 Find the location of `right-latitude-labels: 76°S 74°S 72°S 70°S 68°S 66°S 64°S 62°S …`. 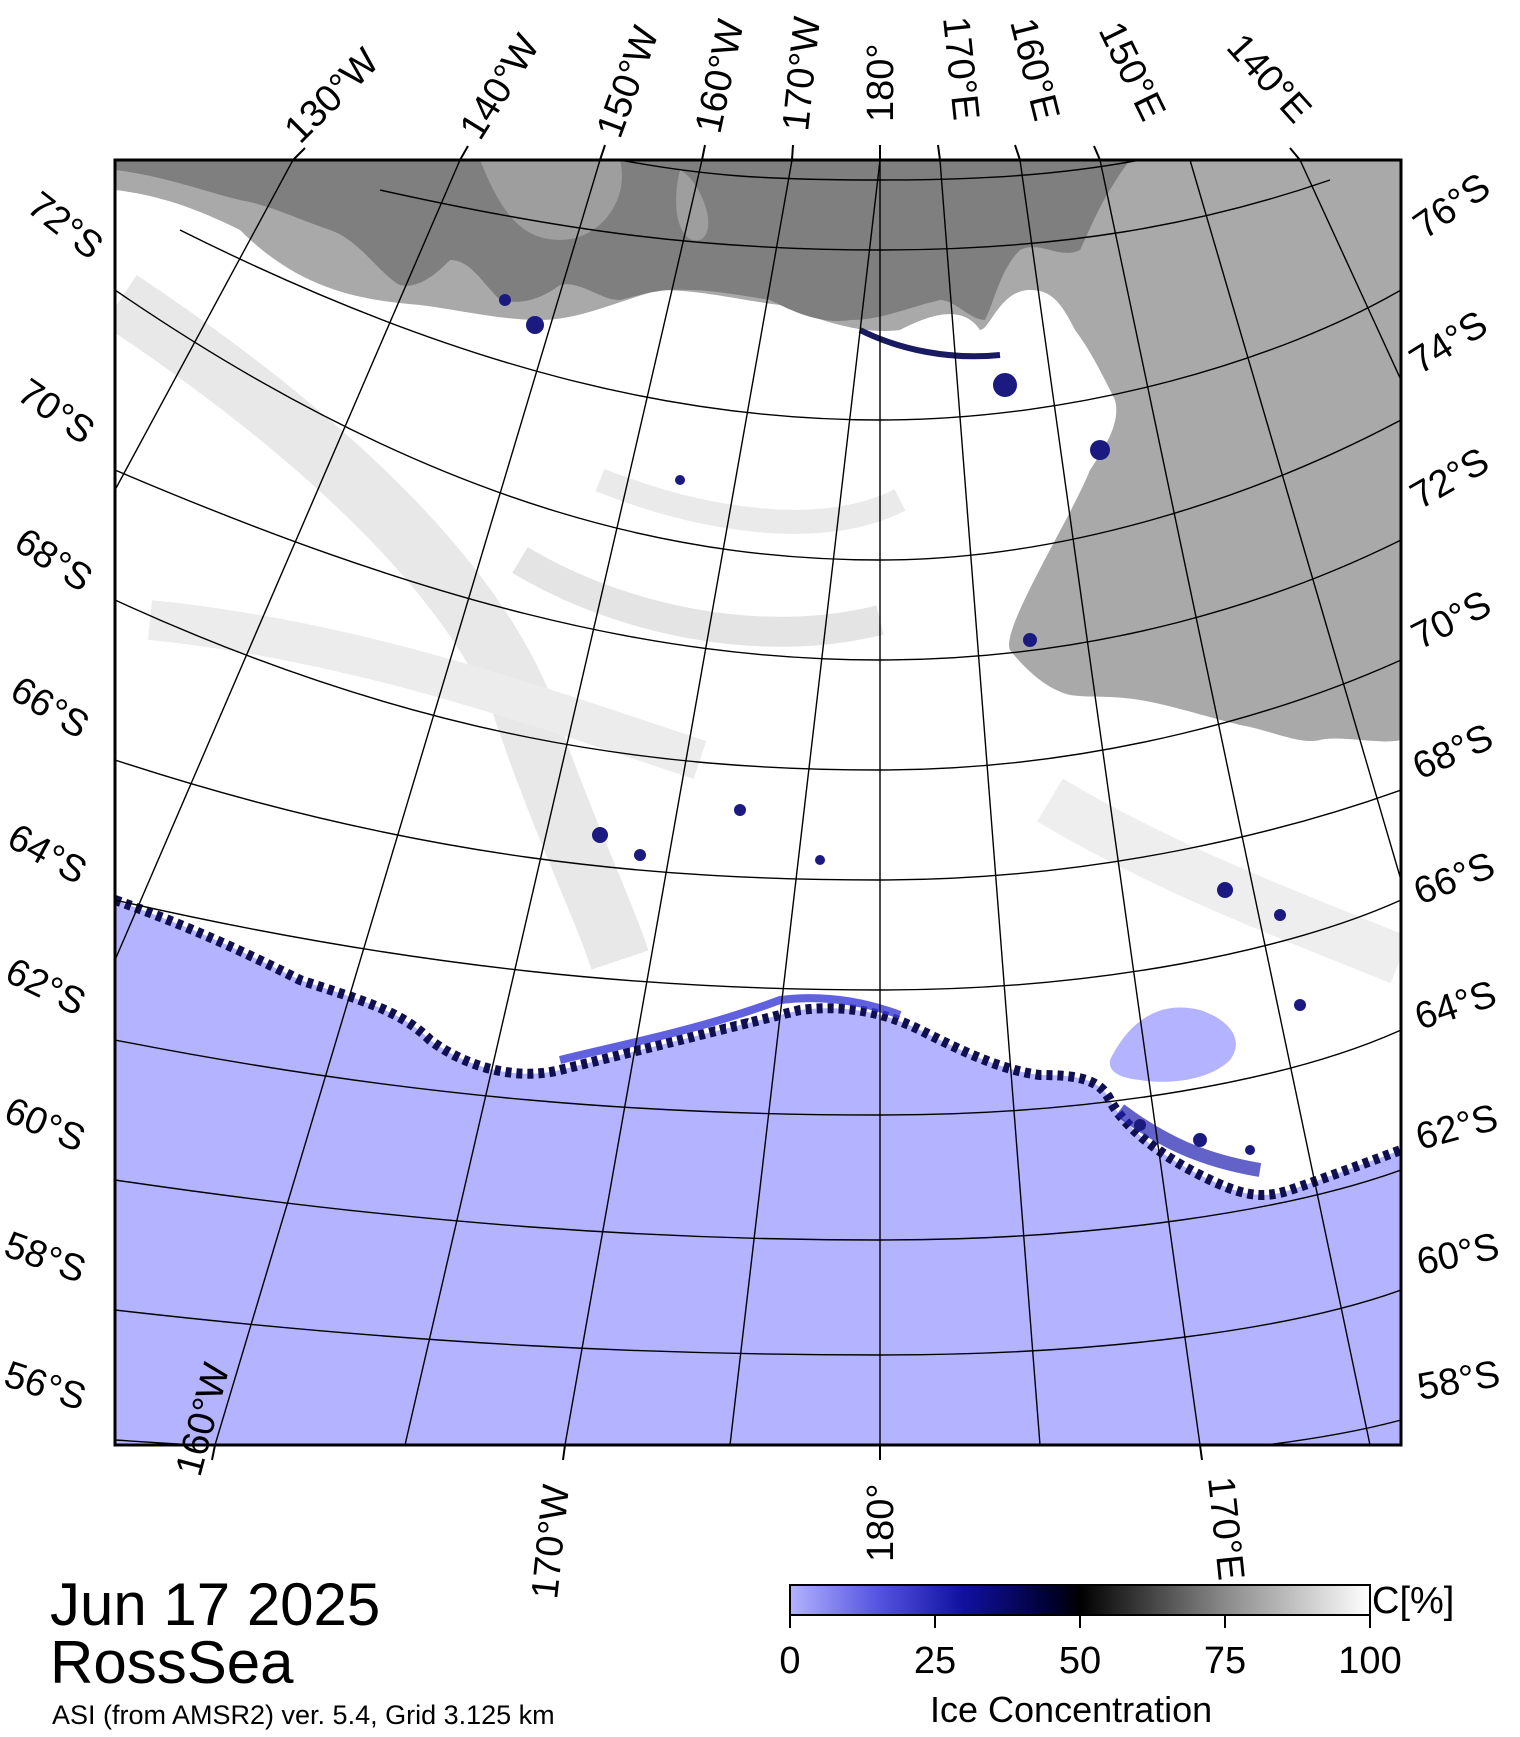

right-latitude-labels: 76°S 74°S 72°S 70°S 68°S 66°S 64°S 62°S … is located at coordinates (1453, 786).